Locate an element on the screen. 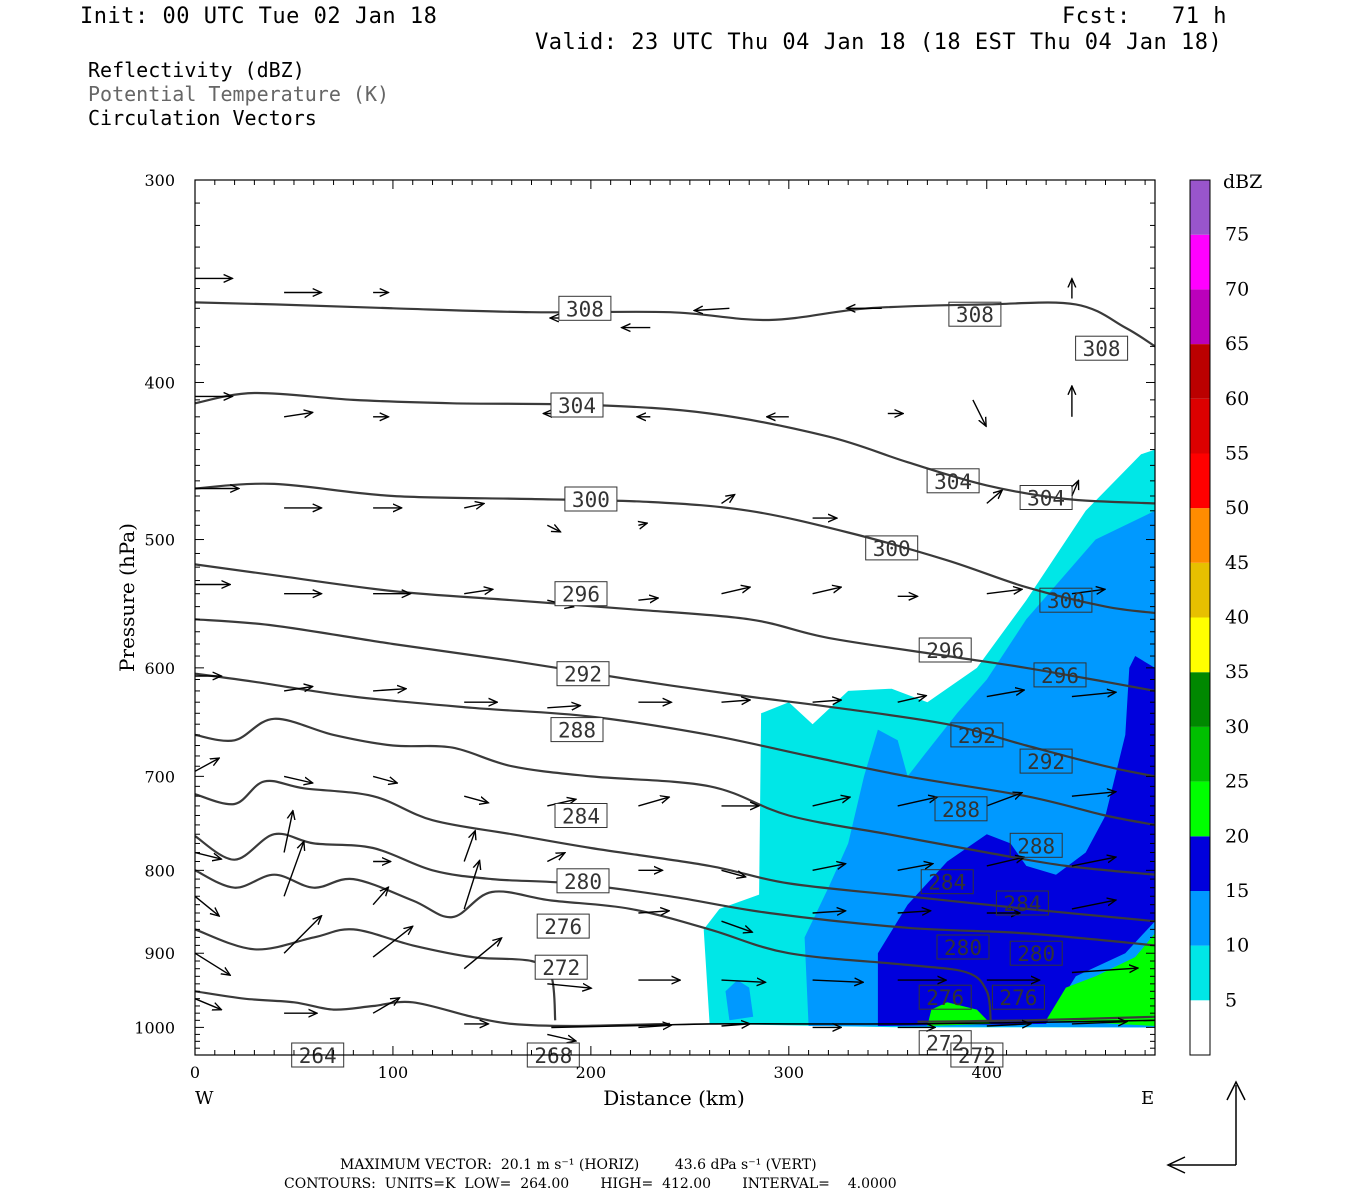  colorbar-tick-5: 5 is located at coordinates (1231, 1000).